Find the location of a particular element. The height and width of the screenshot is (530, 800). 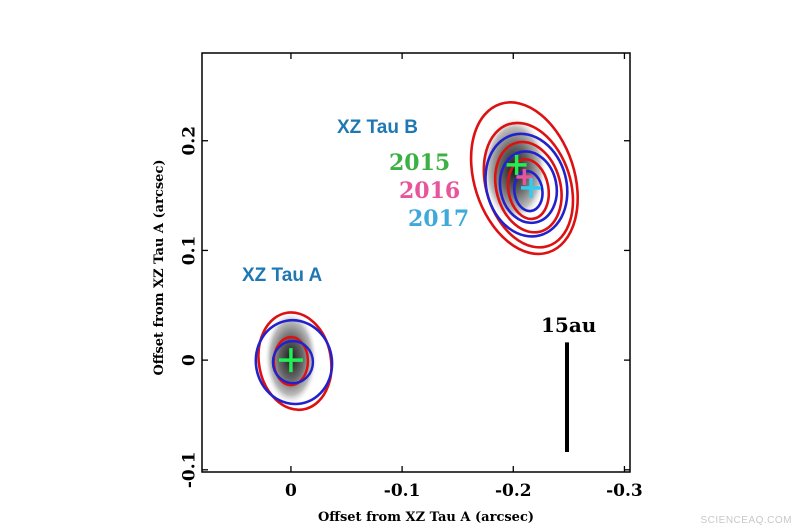

x-tick-label-2: -0.2 is located at coordinates (513, 491).